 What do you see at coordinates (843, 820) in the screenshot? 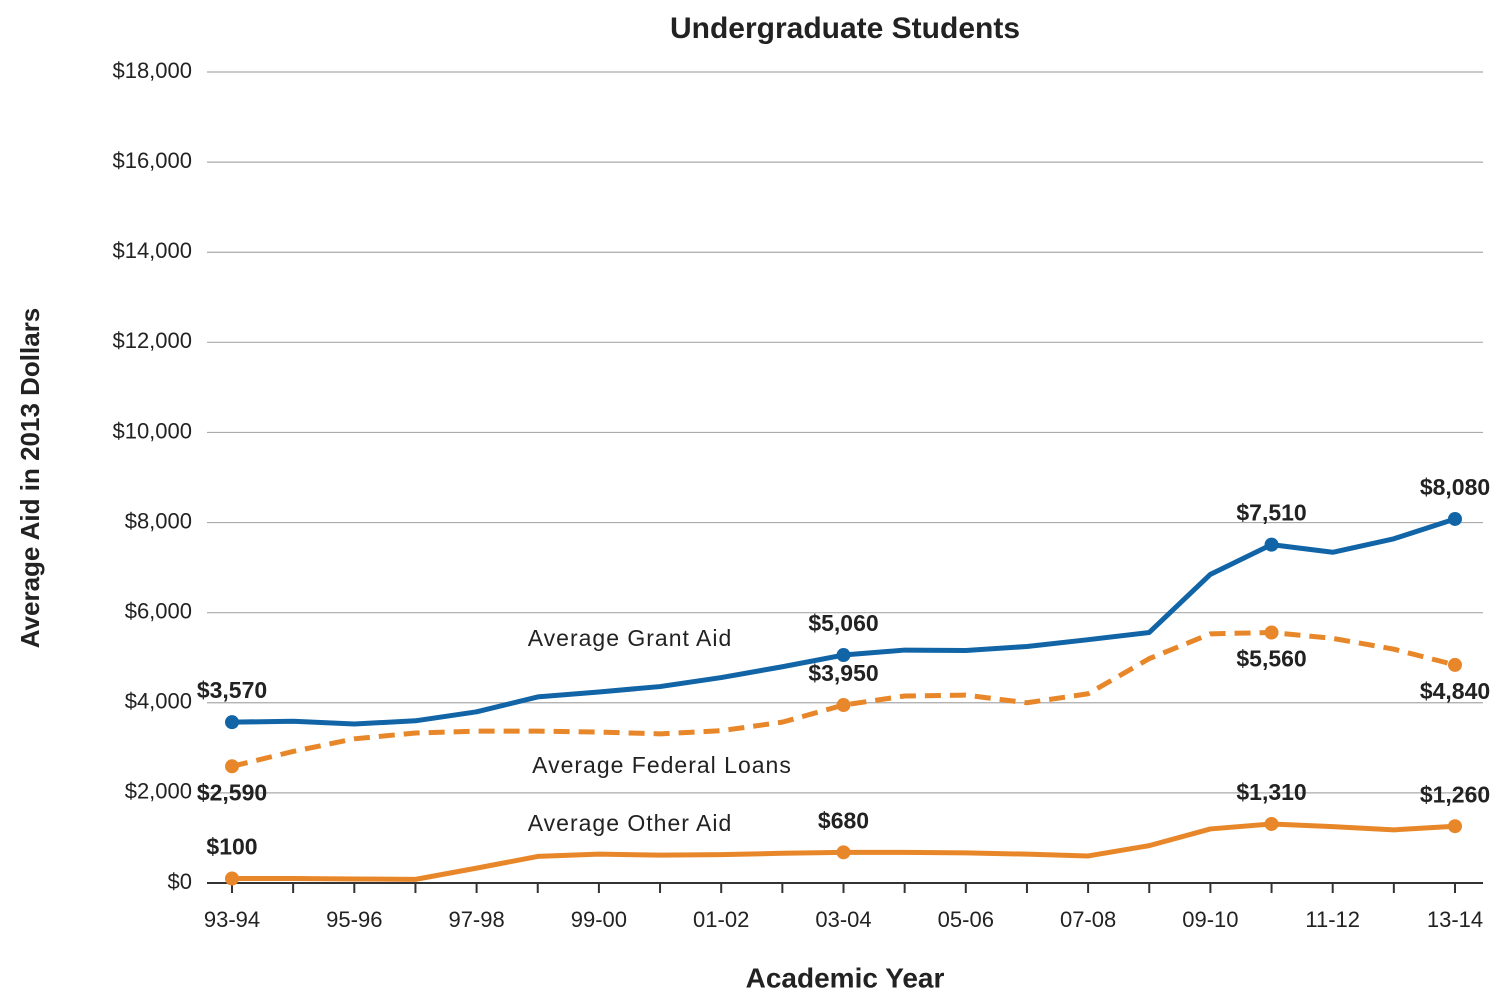
I see `value-label: $680` at bounding box center [843, 820].